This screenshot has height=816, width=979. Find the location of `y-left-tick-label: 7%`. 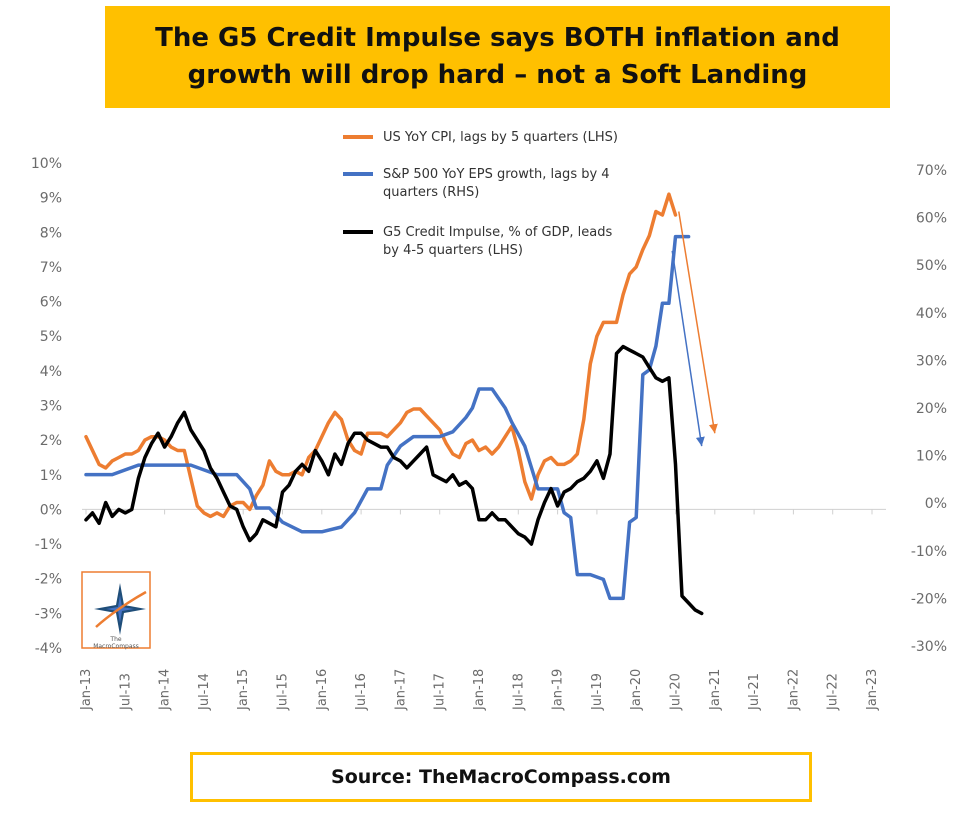

y-left-tick-label: 7% is located at coordinates (51, 268).